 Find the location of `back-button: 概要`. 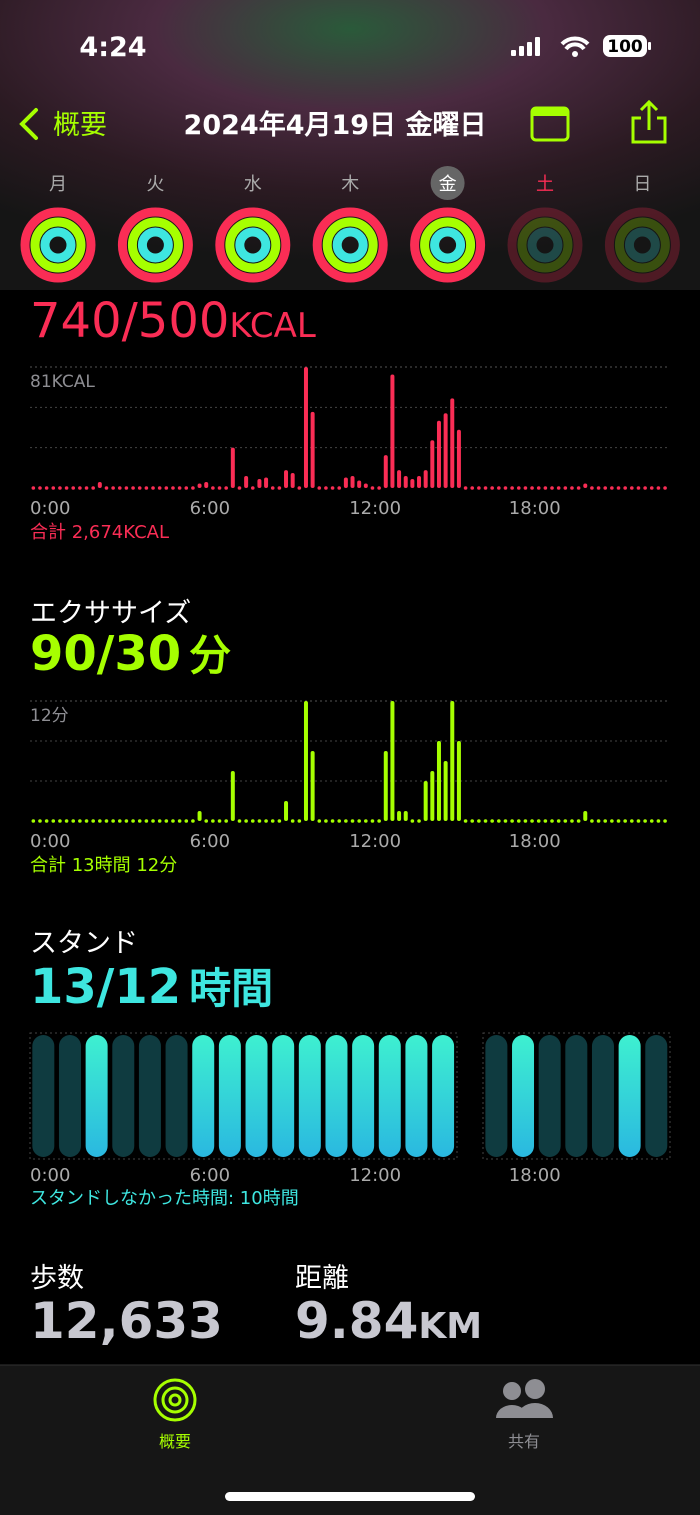

back-button: 概要 is located at coordinates (80, 125).